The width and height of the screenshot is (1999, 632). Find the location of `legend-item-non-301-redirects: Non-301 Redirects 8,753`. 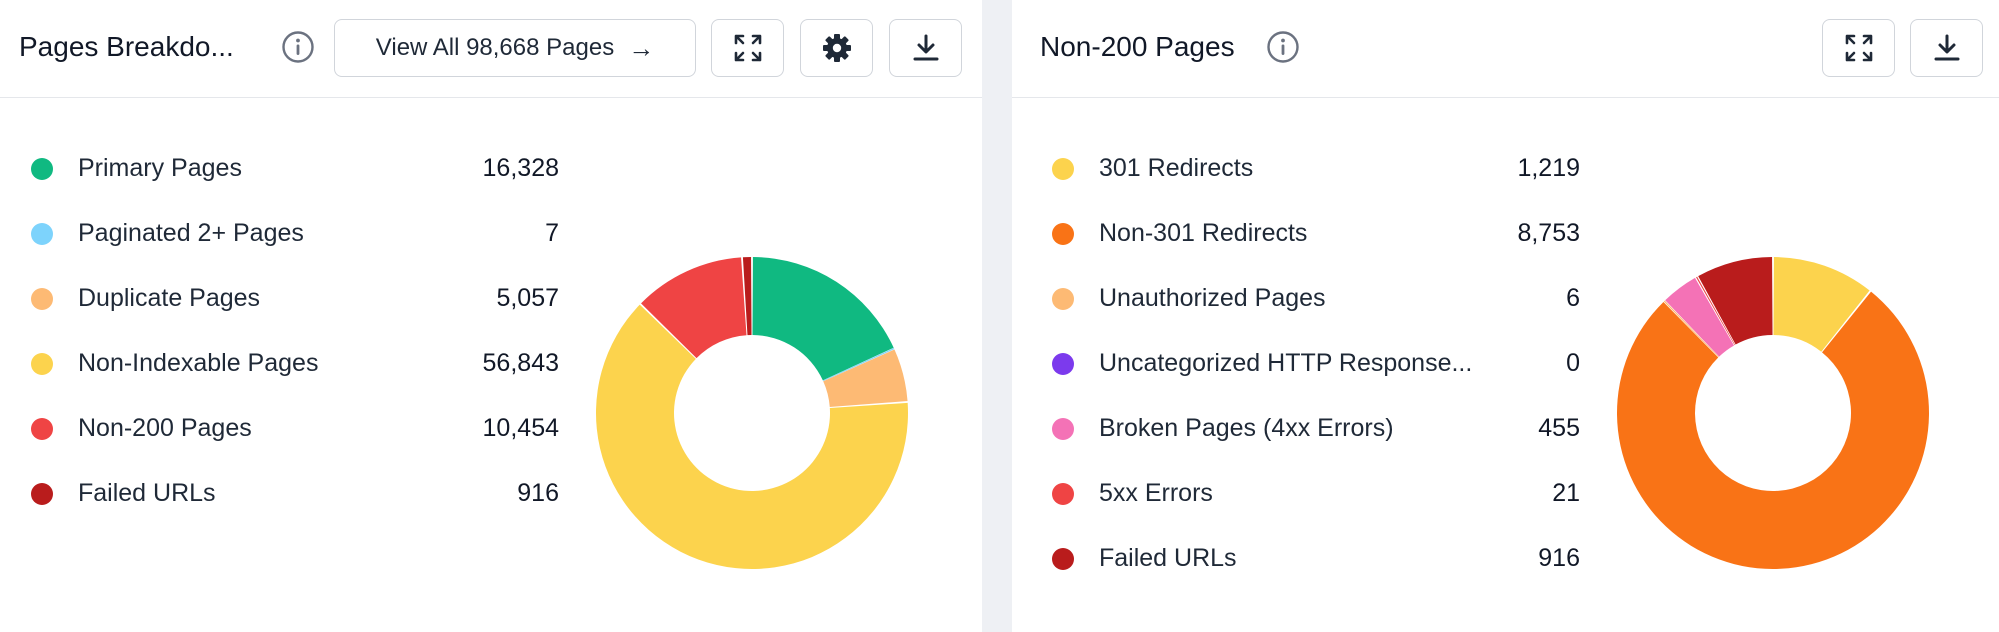

legend-item-non-301-redirects: Non-301 Redirects 8,753 is located at coordinates (1316, 237).